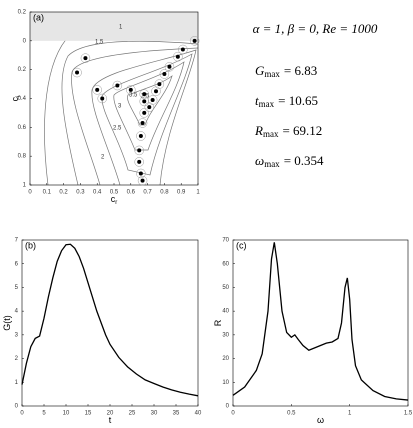  Describe the element at coordinates (154, 414) in the screenshot. I see `x-tick-label: 30` at that location.